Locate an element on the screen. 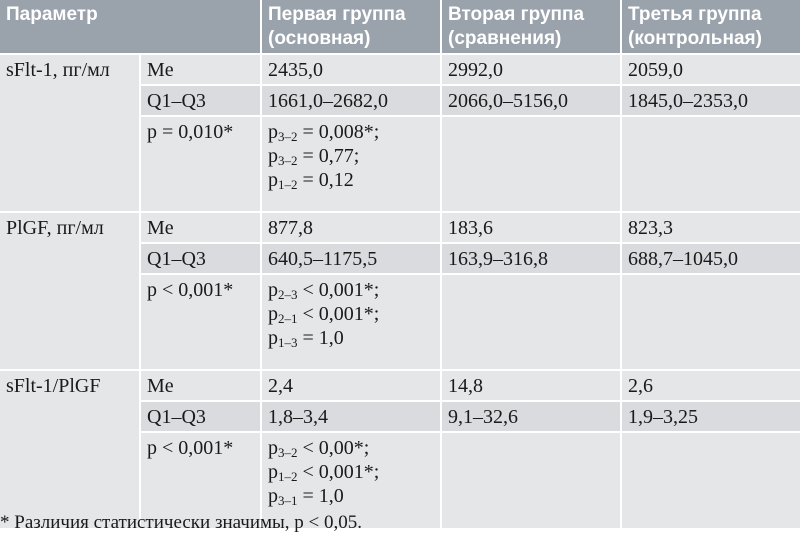 This screenshot has width=800, height=541. cell-iqr-g1: 1,8–3,4 is located at coordinates (350, 416).